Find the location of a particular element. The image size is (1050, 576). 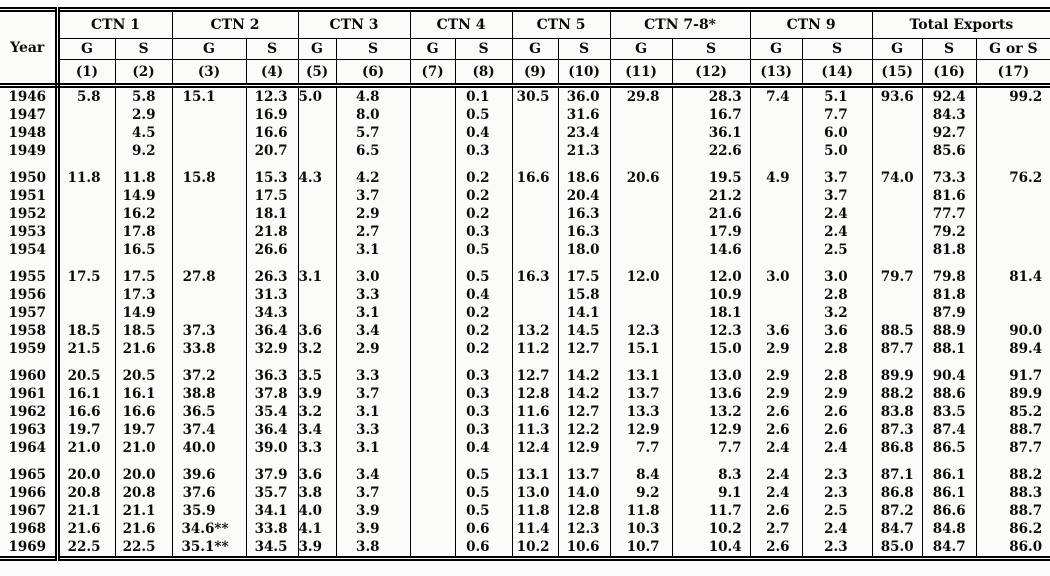

column-number: (17) is located at coordinates (1013, 73).